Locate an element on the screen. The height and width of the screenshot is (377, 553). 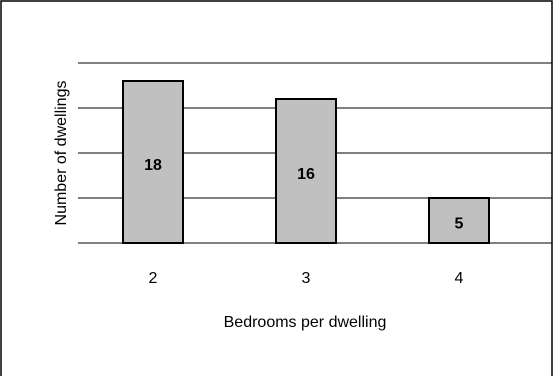
data-label-2: 18 is located at coordinates (153, 165).